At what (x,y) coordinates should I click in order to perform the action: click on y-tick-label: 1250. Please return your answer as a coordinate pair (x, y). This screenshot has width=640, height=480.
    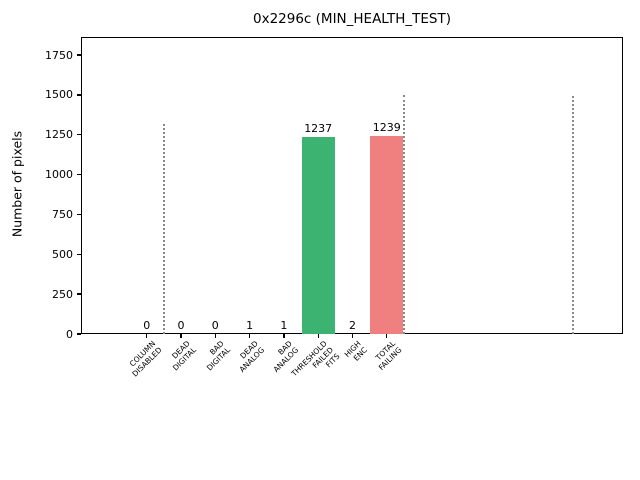
    Looking at the image, I should click on (59, 135).